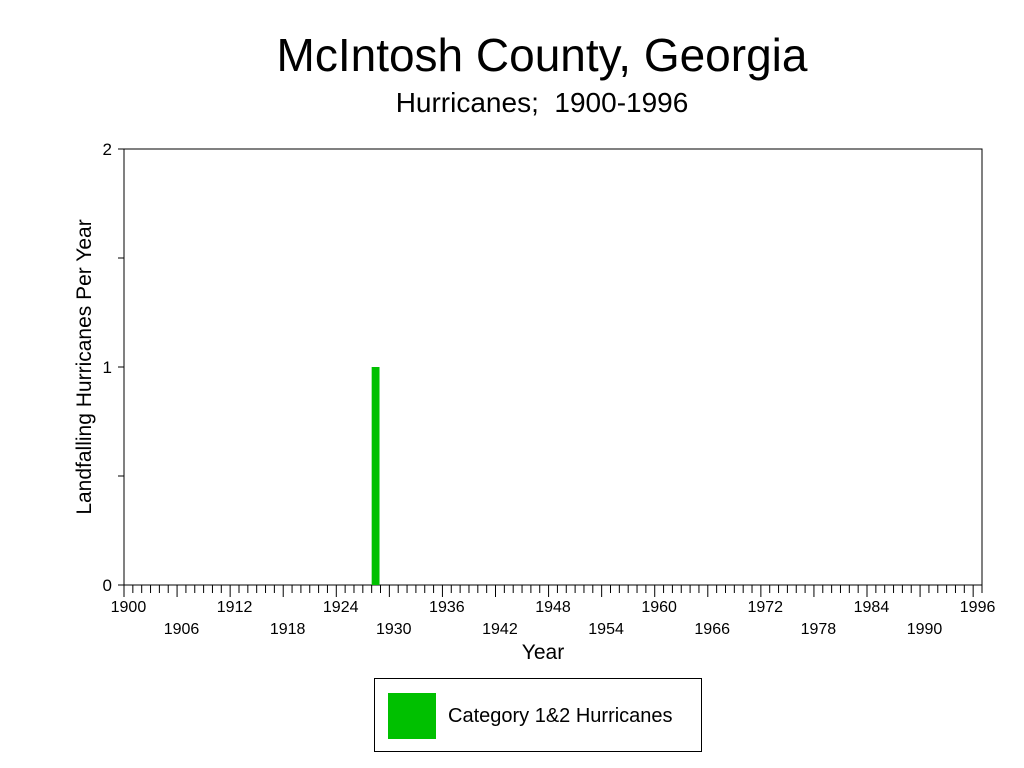  What do you see at coordinates (659, 607) in the screenshot?
I see `x-tick-label: 1960` at bounding box center [659, 607].